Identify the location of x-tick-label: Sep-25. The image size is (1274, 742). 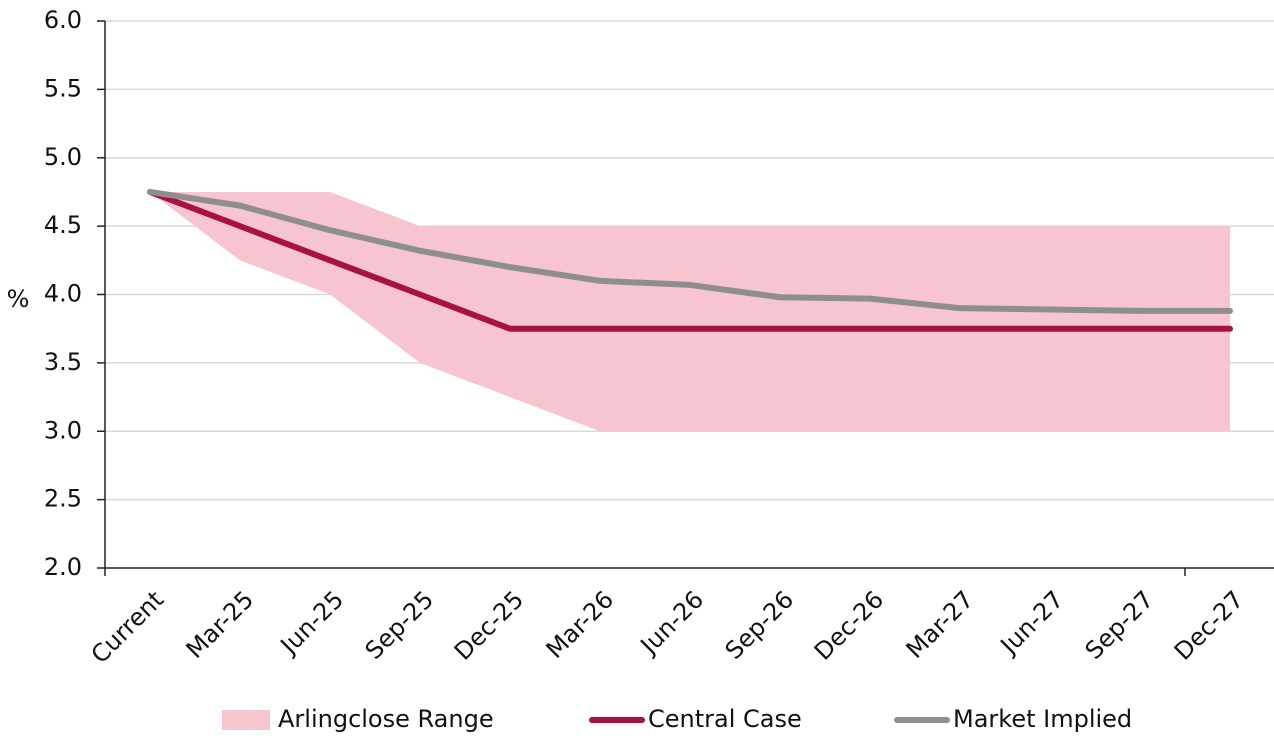
(400, 625).